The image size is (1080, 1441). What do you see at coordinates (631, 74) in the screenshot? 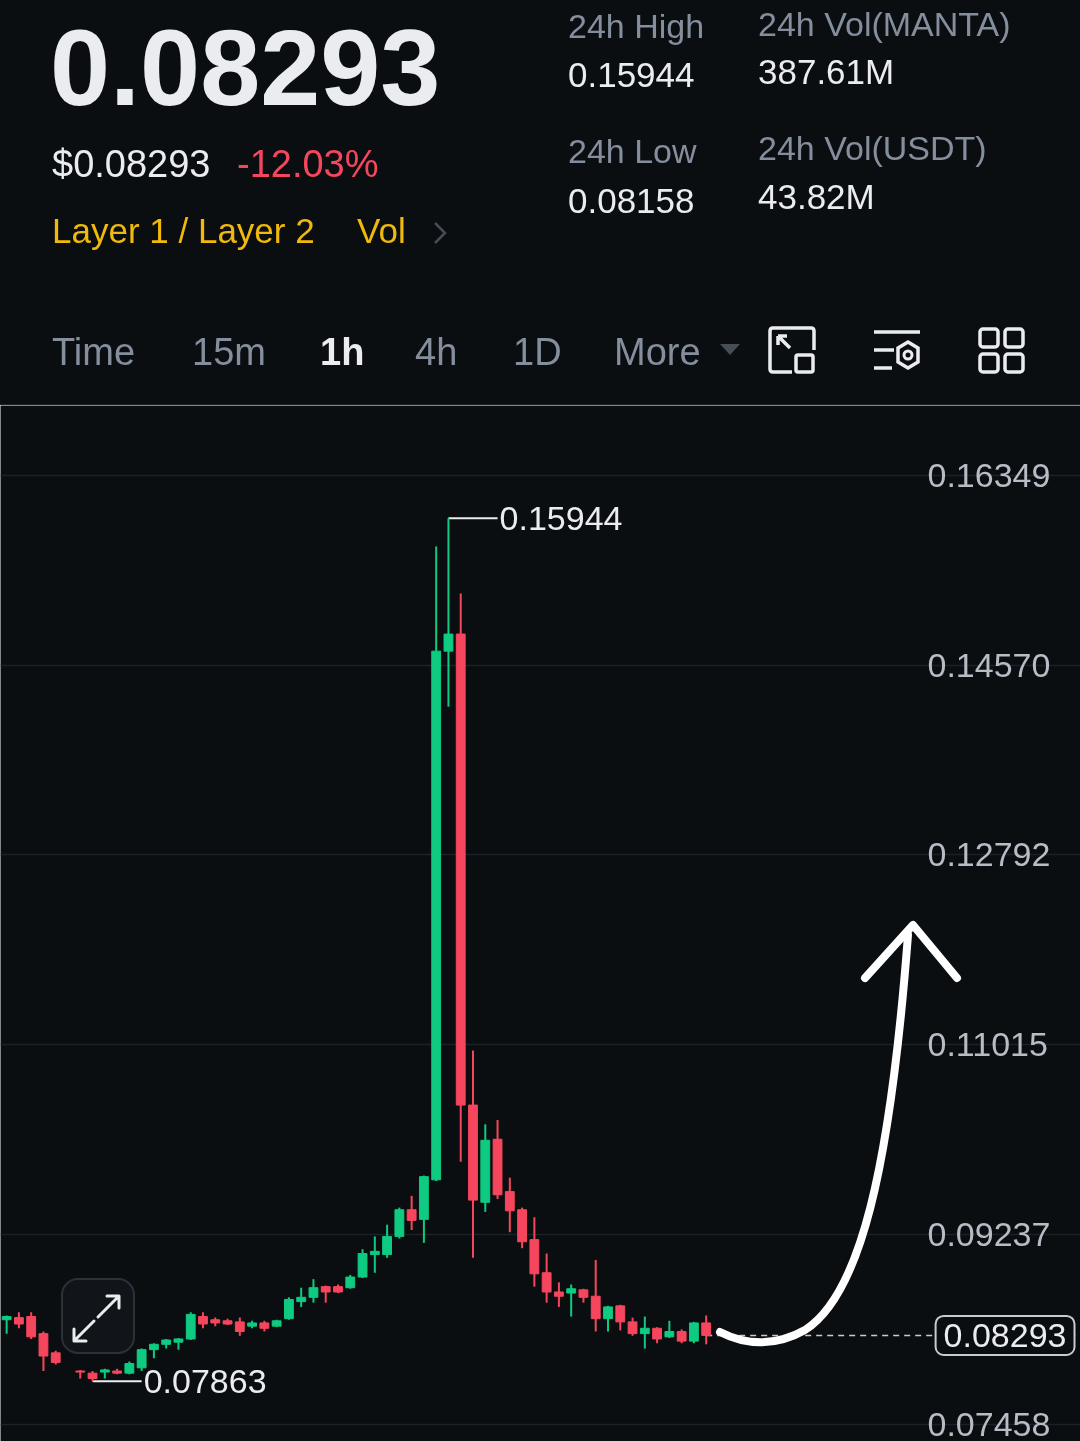
I see `text: 0.15944` at bounding box center [631, 74].